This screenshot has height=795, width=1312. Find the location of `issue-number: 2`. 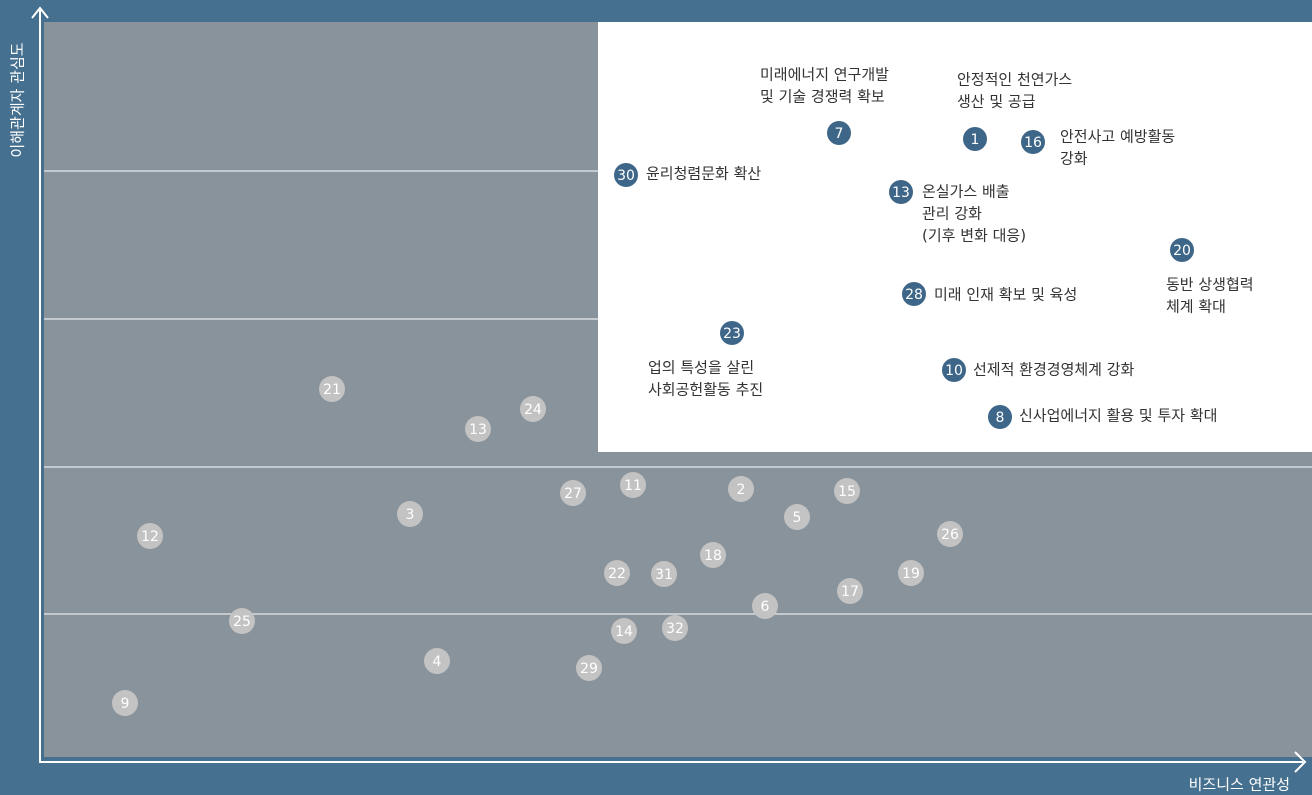

issue-number: 2 is located at coordinates (741, 490).